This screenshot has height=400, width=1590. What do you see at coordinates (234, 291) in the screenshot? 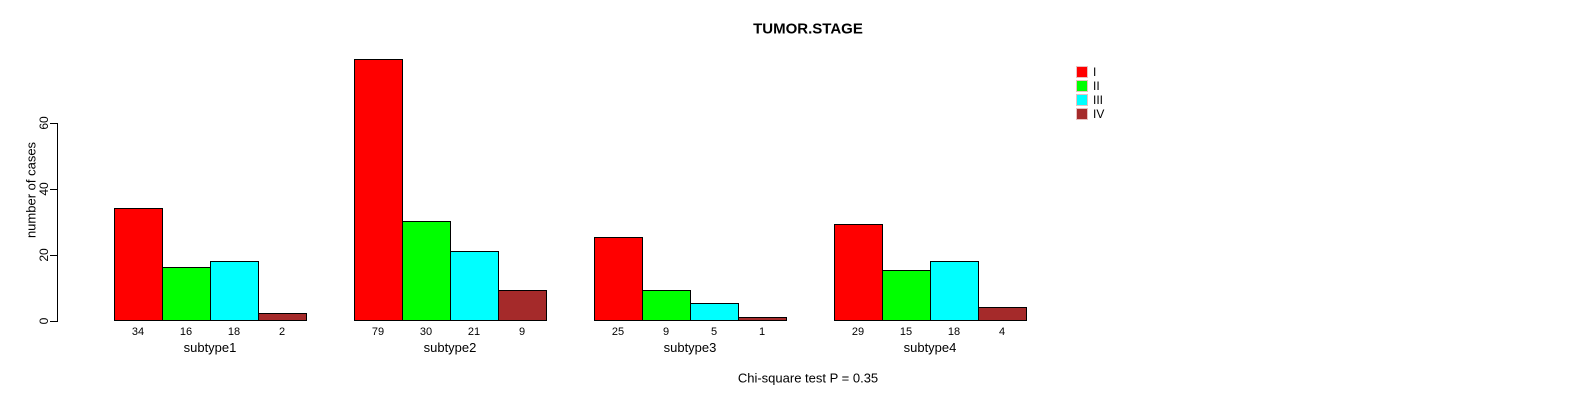
I see `bar-subtype1-III` at bounding box center [234, 291].